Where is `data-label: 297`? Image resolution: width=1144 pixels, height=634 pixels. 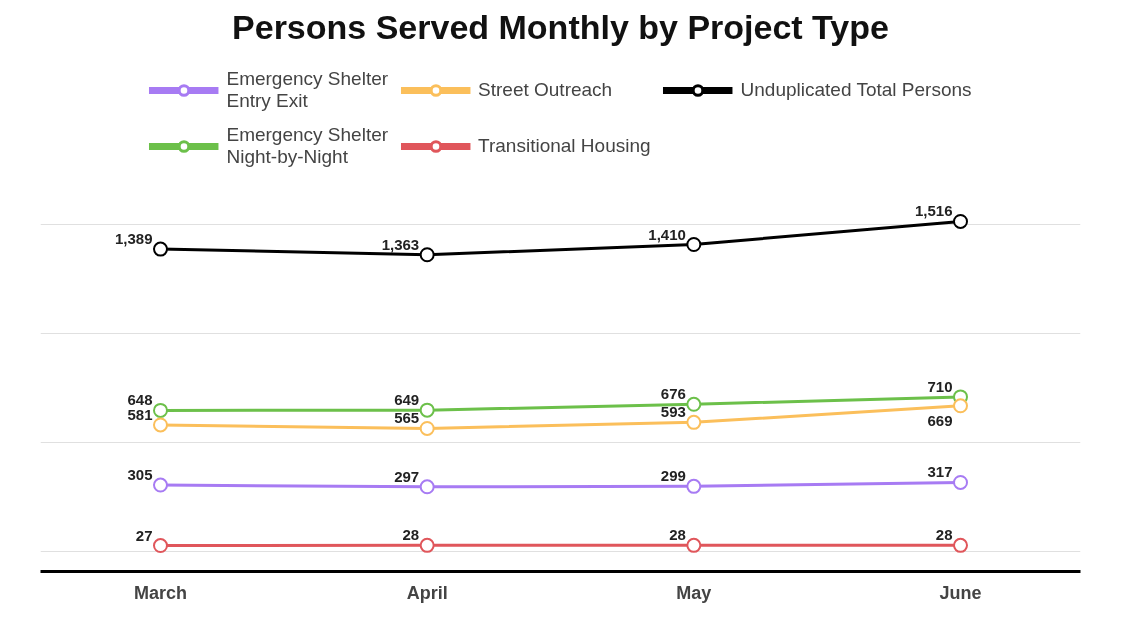
data-label: 297 is located at coordinates (407, 476).